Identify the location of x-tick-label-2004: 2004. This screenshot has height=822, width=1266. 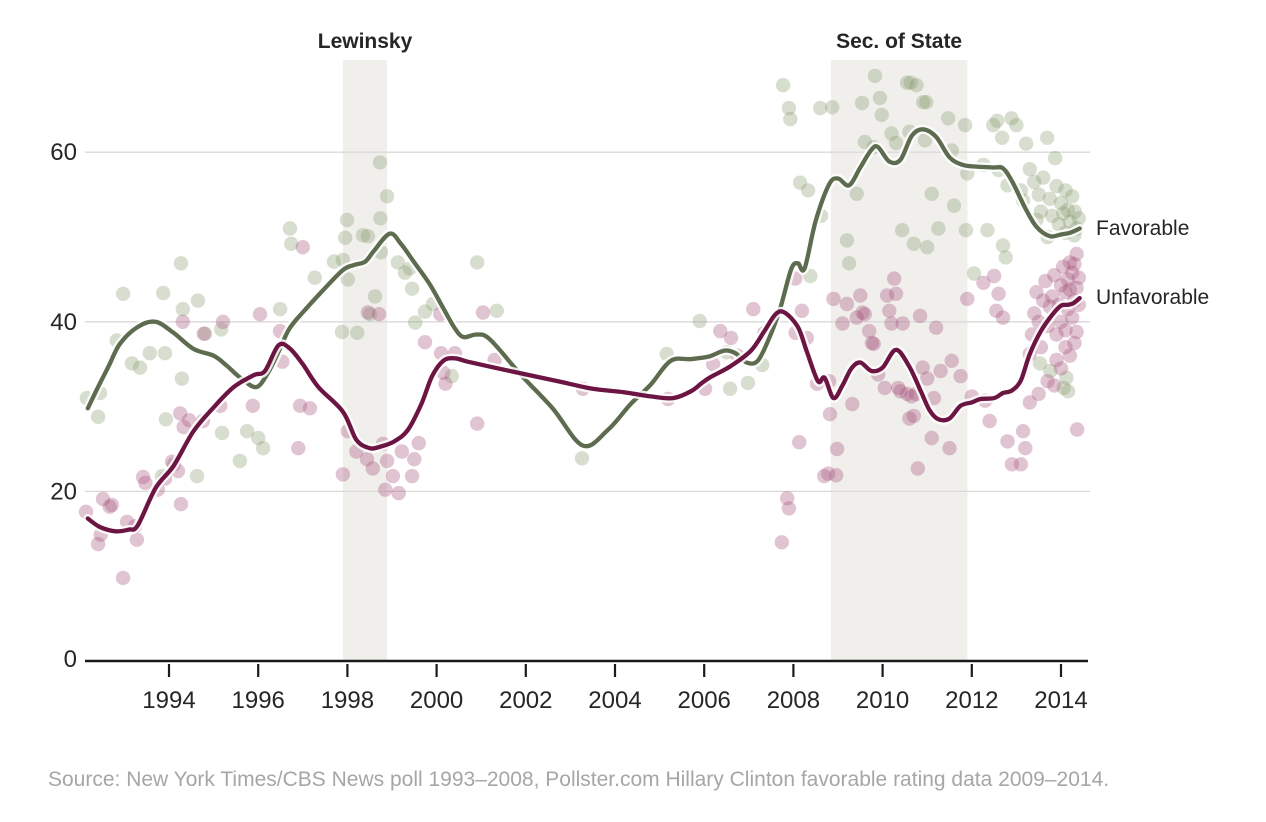
(614, 700).